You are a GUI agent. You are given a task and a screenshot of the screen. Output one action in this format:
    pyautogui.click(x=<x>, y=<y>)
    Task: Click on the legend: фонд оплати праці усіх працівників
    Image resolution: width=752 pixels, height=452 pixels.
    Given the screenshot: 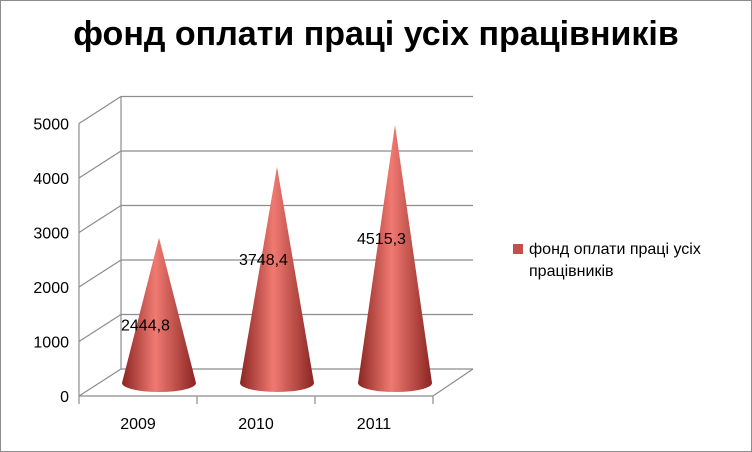 What is the action you would take?
    pyautogui.click(x=625, y=261)
    